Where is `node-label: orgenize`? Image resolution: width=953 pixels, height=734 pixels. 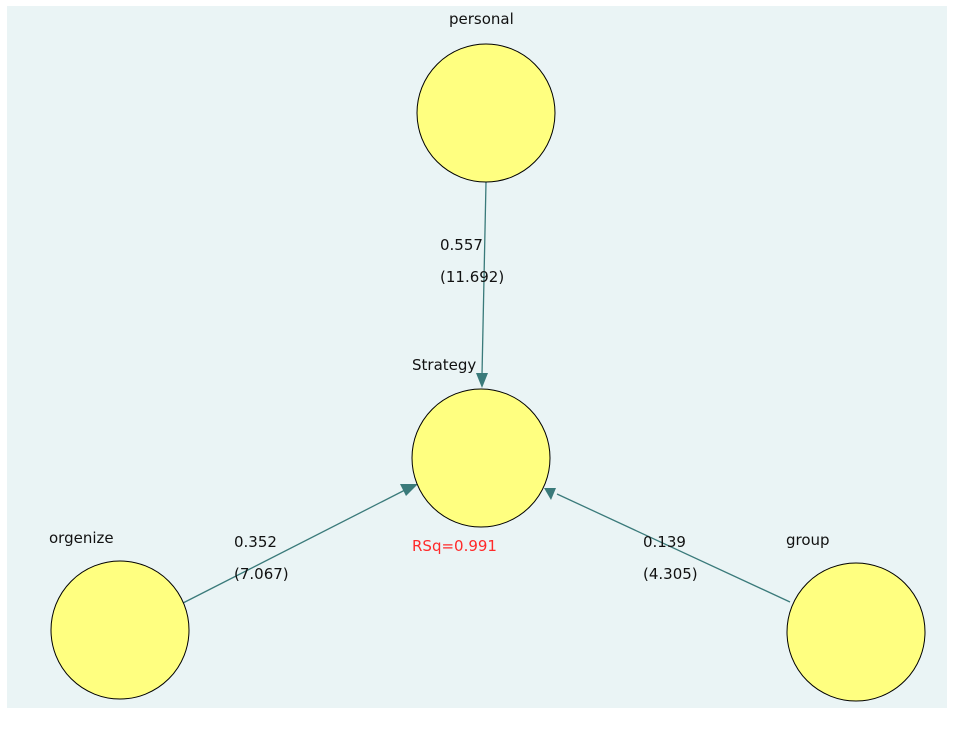
node-label: orgenize is located at coordinates (81, 538).